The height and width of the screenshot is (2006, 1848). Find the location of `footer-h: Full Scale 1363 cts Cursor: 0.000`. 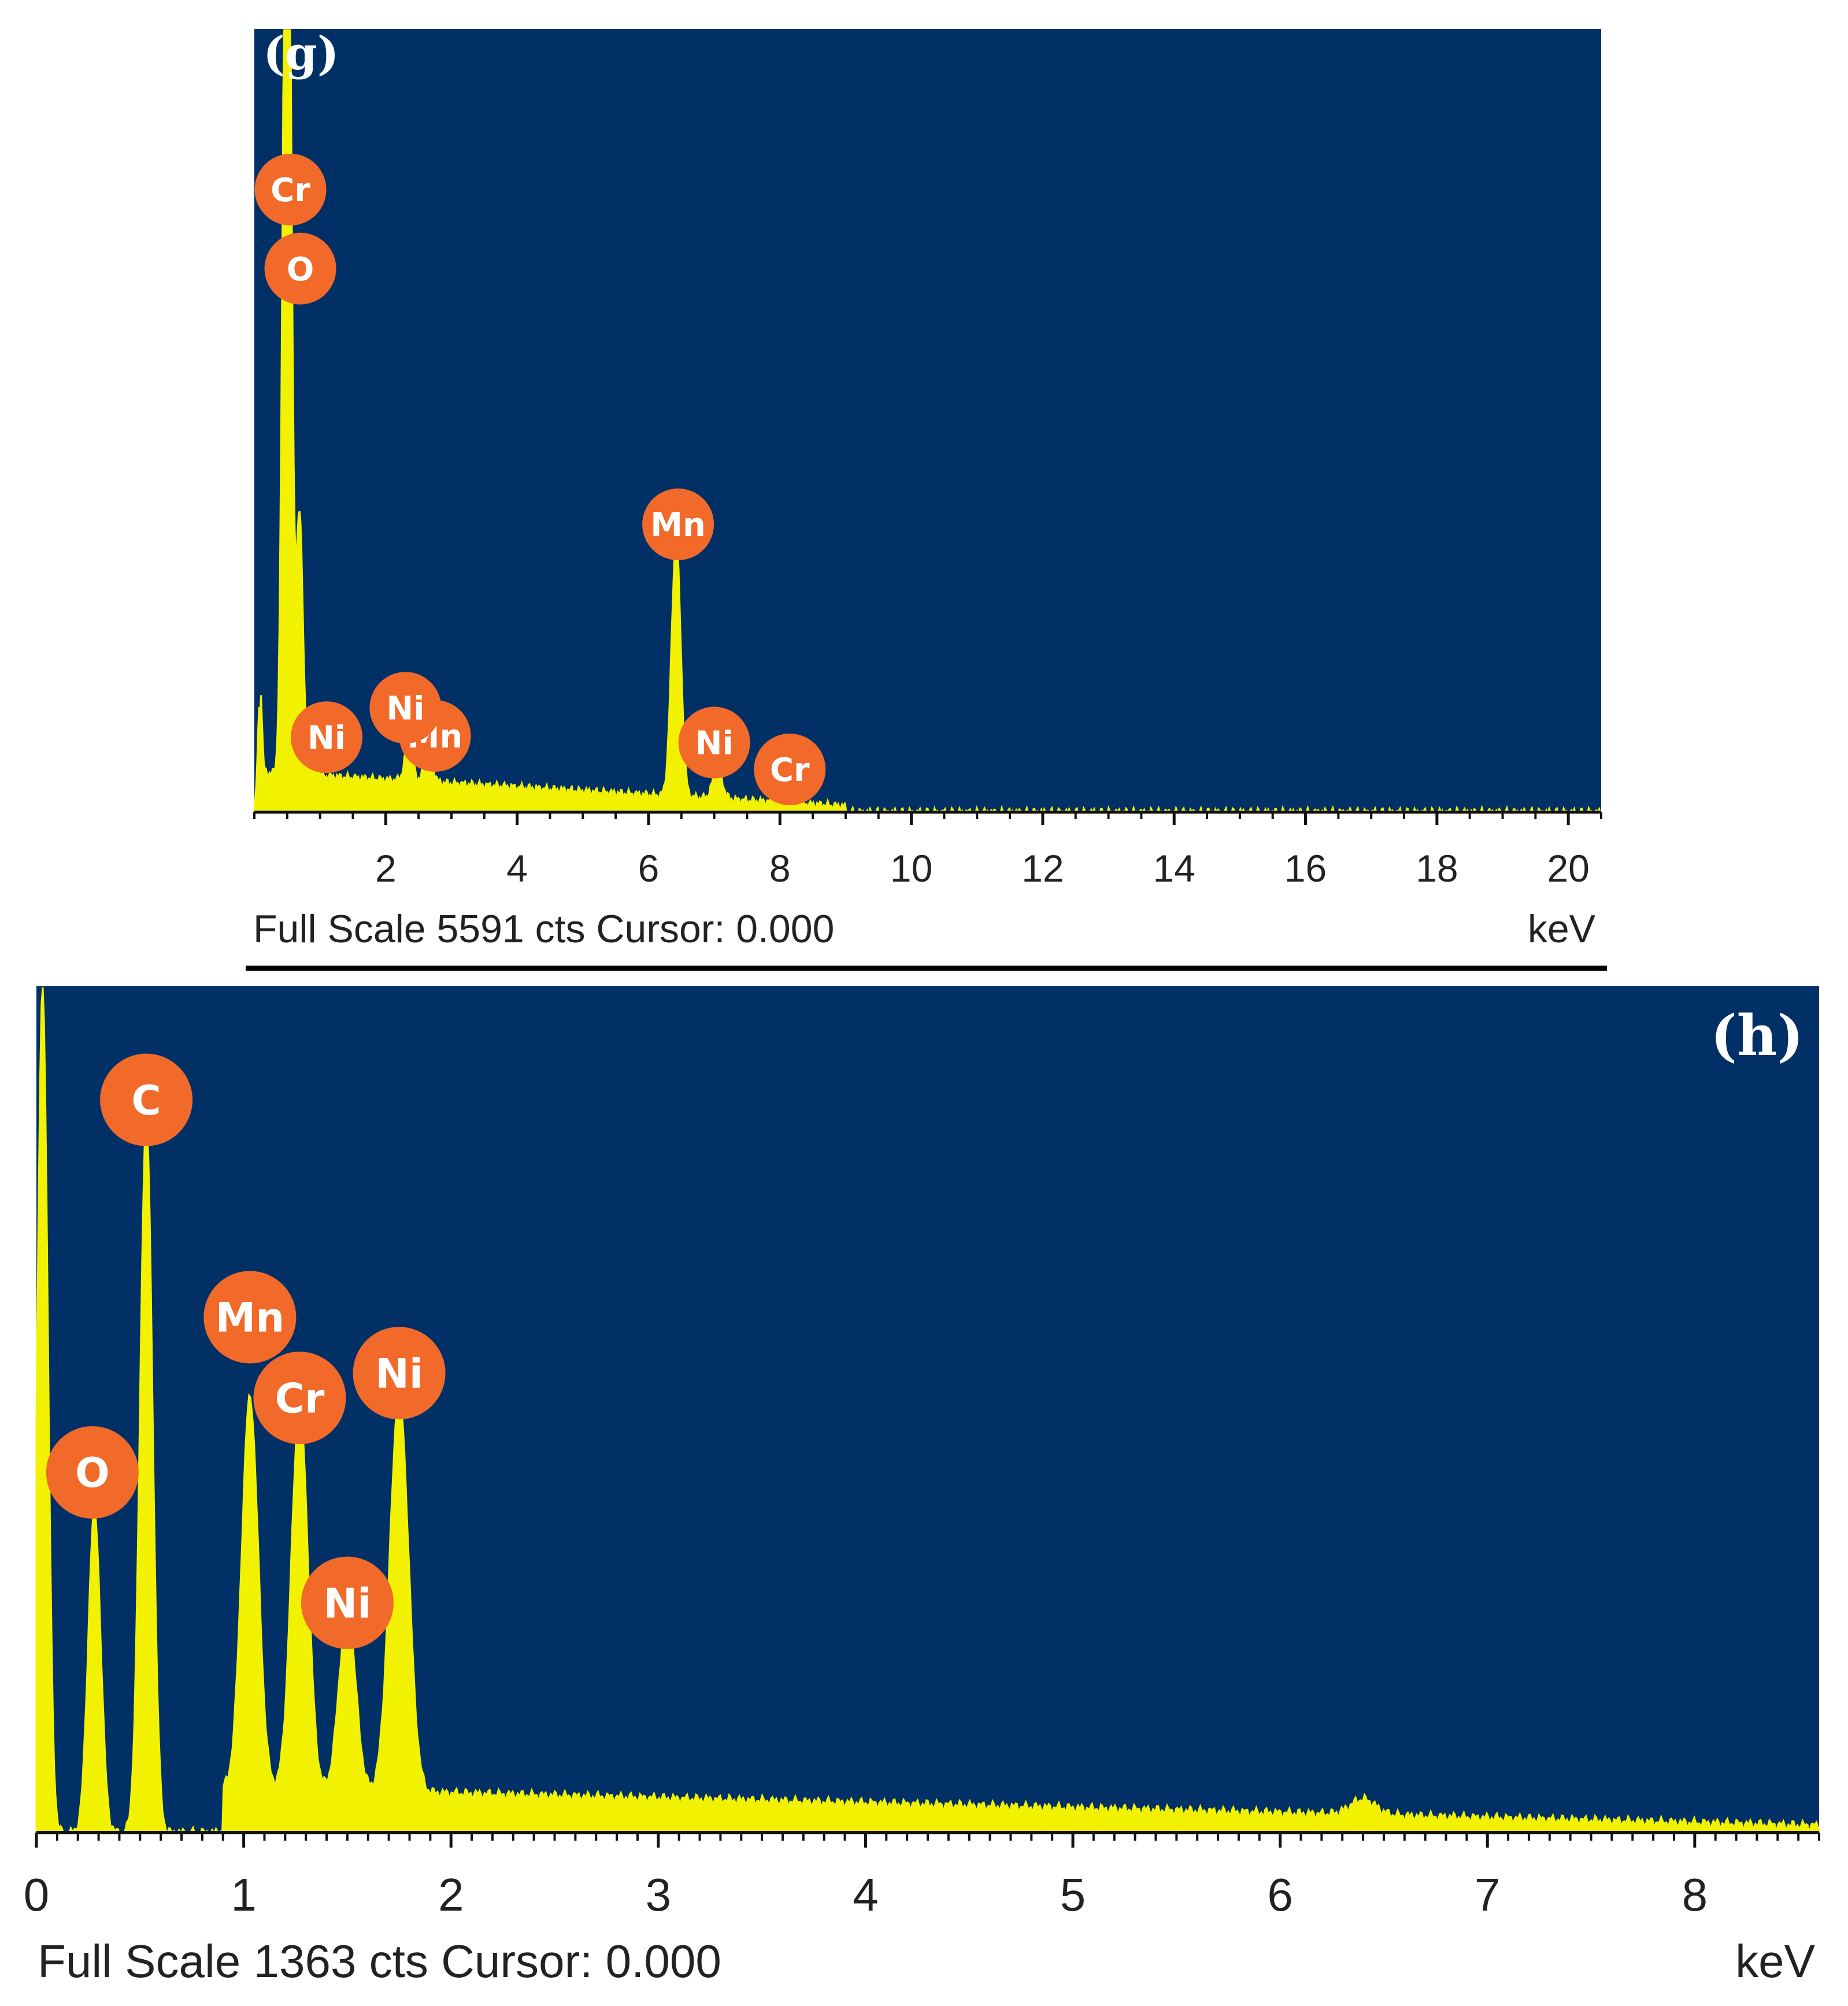

footer-h: Full Scale 1363 cts Cursor: 0.000 is located at coordinates (379, 1961).